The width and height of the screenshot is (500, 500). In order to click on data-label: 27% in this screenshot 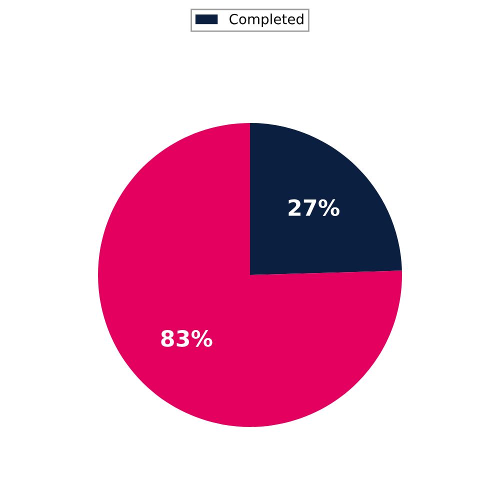, I will do `click(314, 207)`.